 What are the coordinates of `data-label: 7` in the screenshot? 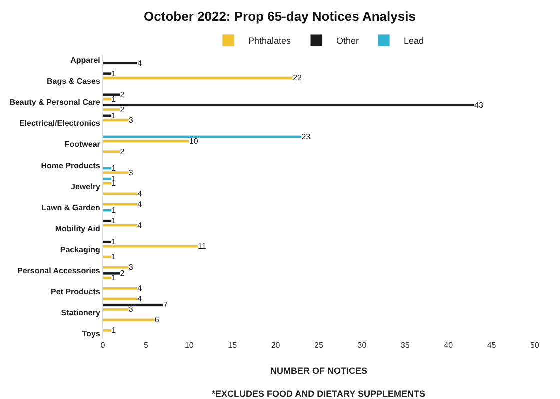 It's located at (165, 305).